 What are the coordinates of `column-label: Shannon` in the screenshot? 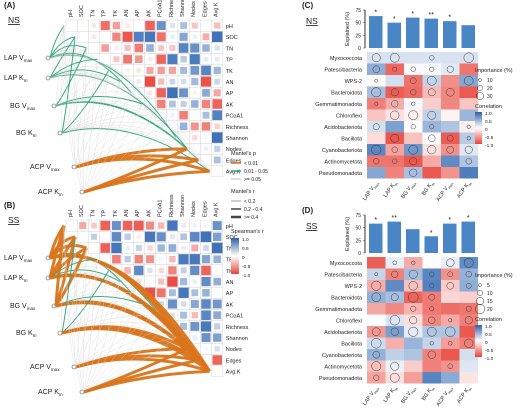 It's located at (183, 8).